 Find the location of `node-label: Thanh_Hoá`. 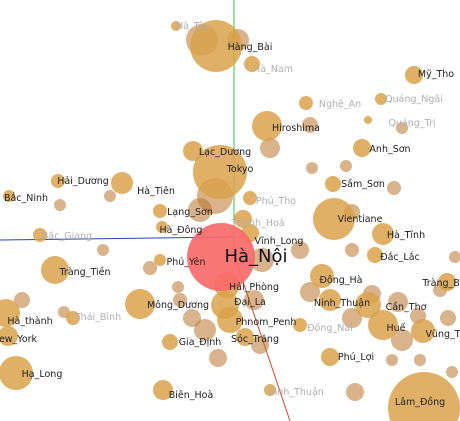

node-label: Thanh_Hoá is located at coordinates (257, 223).